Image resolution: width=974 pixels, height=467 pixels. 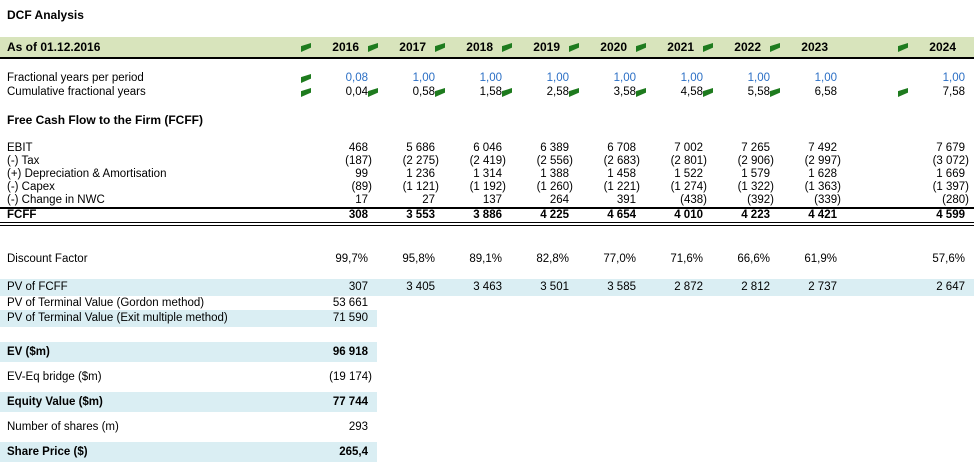 I want to click on value-cell: 6,58, so click(x=808, y=92).